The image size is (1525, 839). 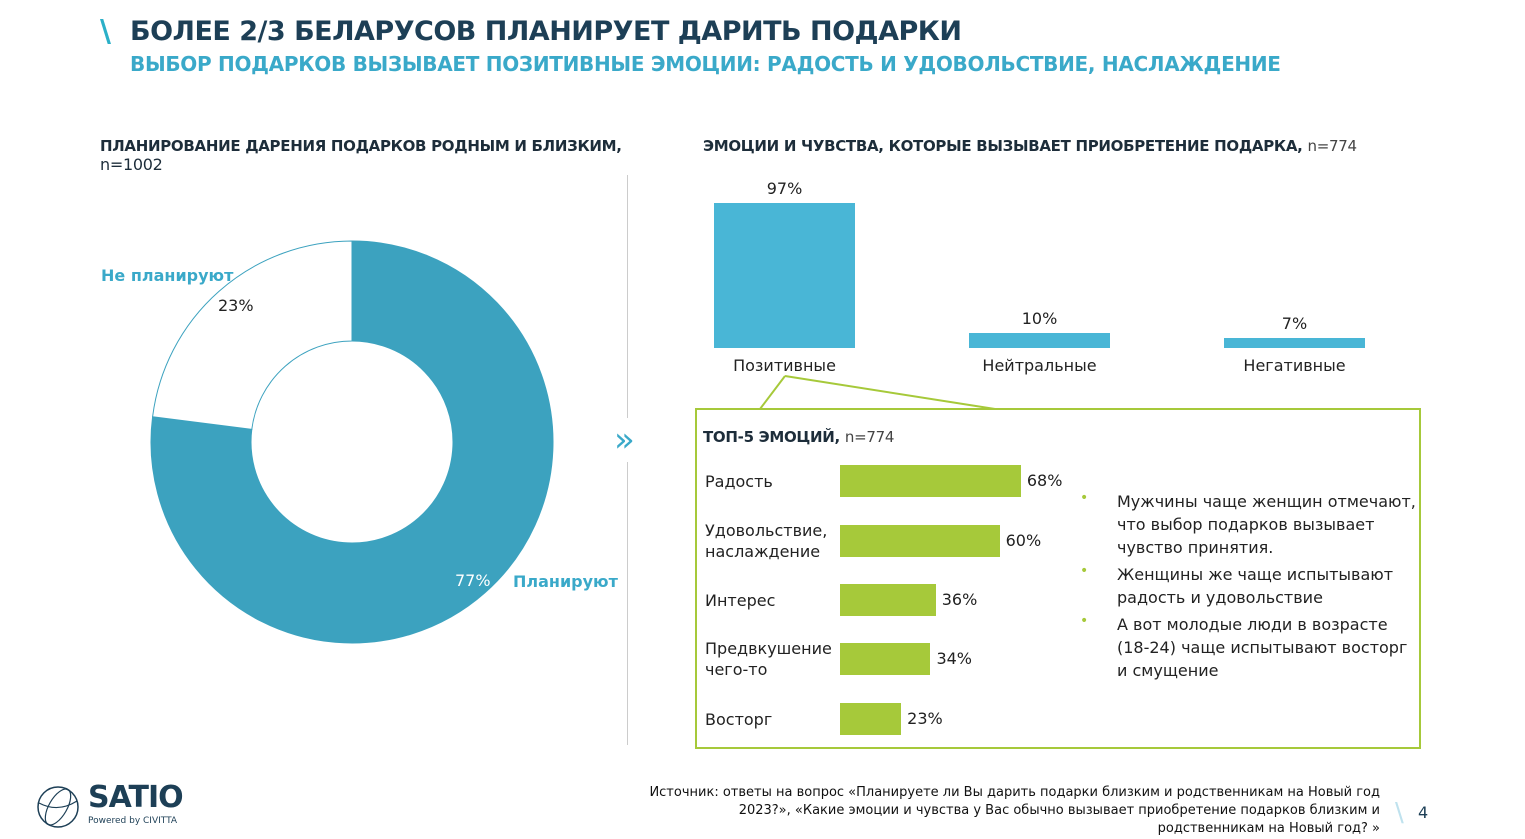 What do you see at coordinates (565, 581) in the screenshot?
I see `legend-planning: Планируют` at bounding box center [565, 581].